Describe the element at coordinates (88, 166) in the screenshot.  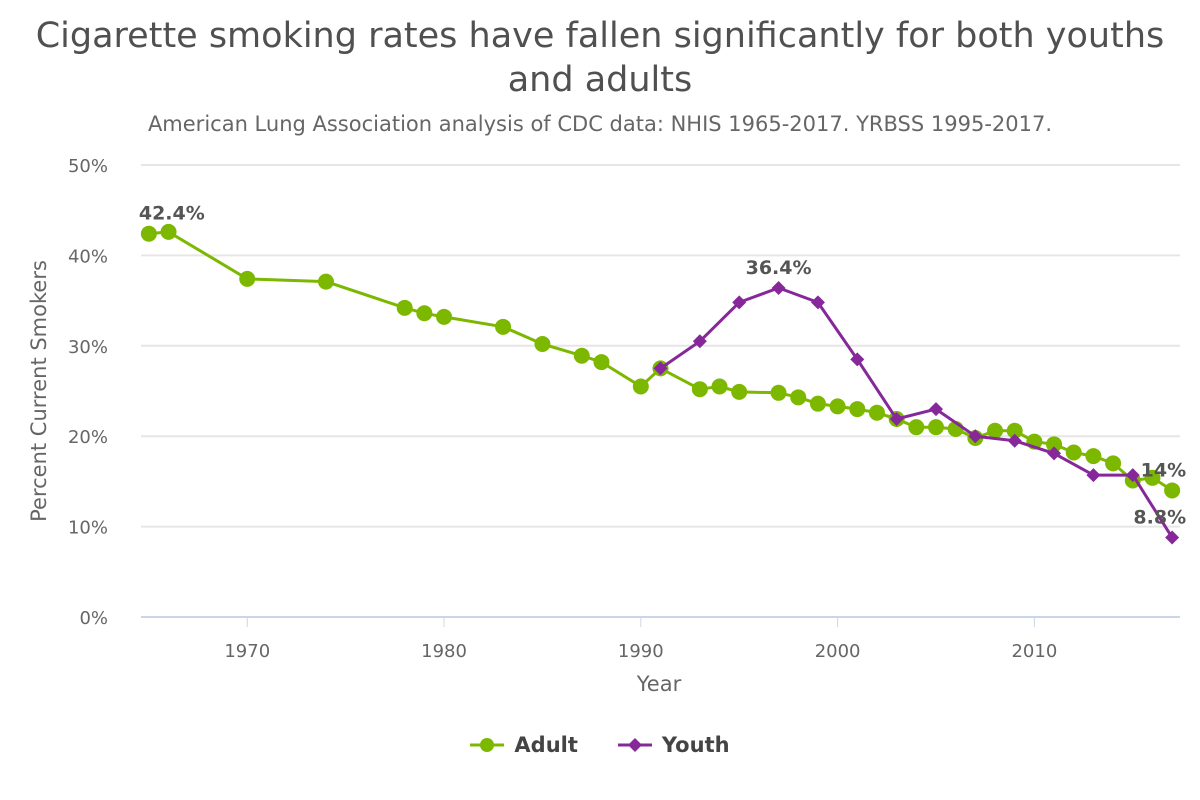
I see `y-tick-label: 50%` at that location.